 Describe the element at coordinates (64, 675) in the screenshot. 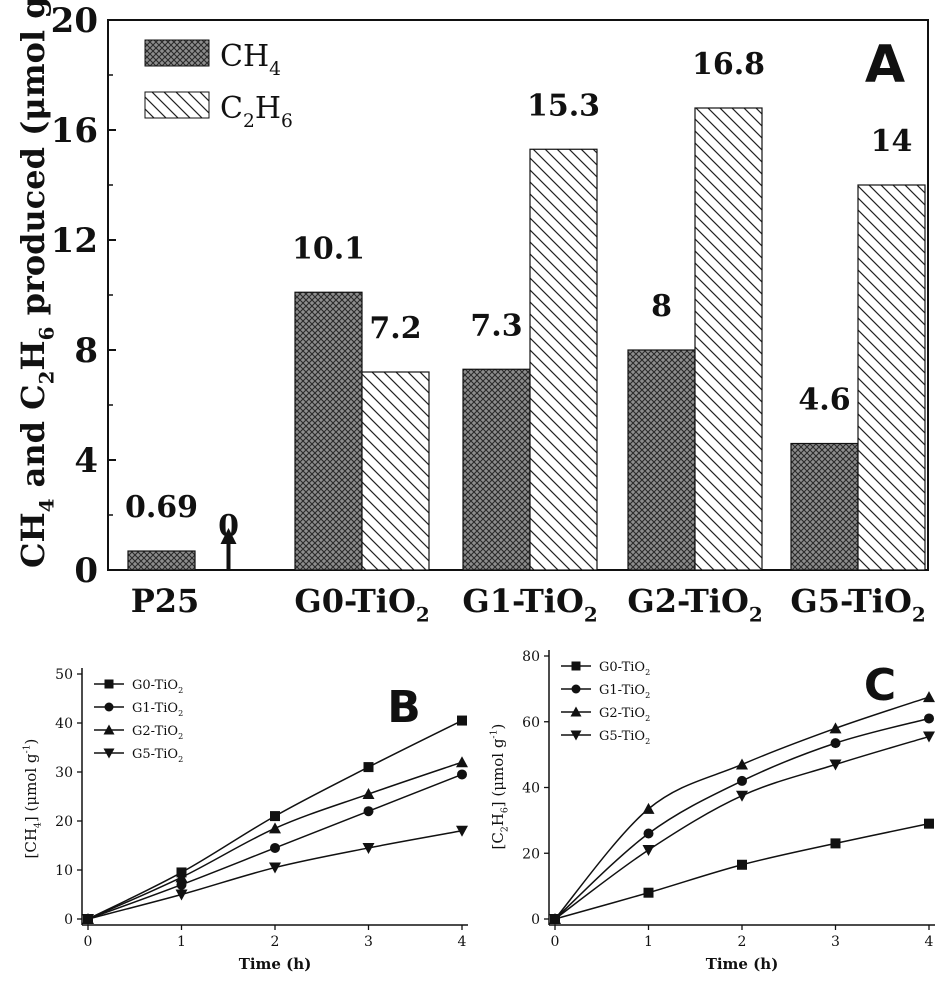

I see `y-tick-label: 50` at that location.